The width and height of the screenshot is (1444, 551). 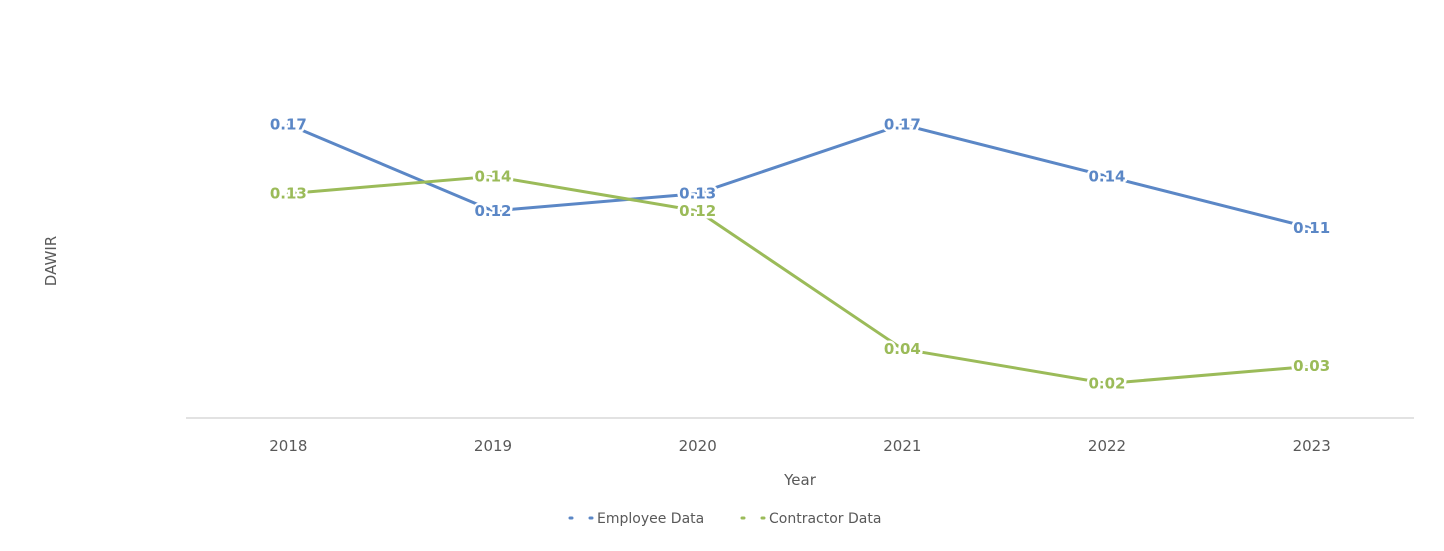 I want to click on x-tick-label: 2018, so click(x=288, y=446).